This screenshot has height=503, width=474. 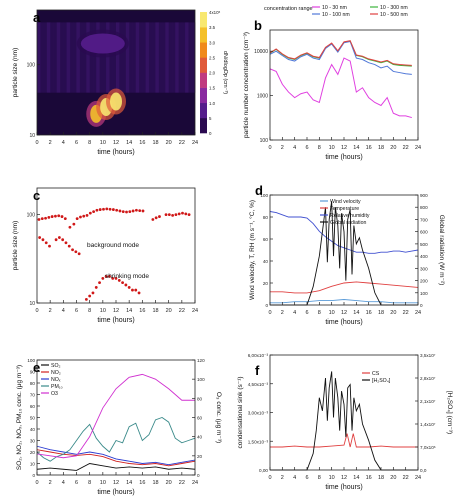 I want to click on y-tick-label: 1,50x10⁻³, so click(x=258, y=441).